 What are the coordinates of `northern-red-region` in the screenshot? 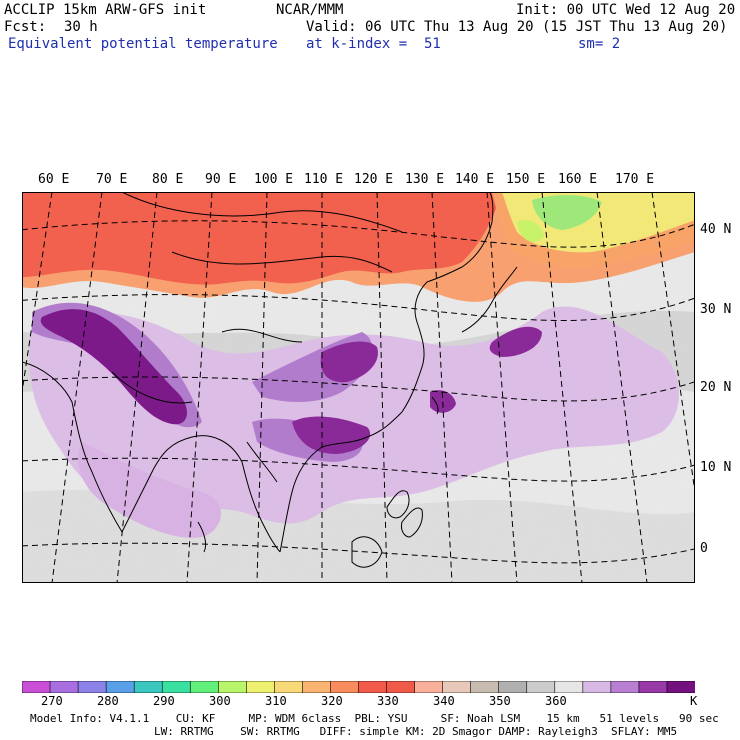 It's located at (262, 238).